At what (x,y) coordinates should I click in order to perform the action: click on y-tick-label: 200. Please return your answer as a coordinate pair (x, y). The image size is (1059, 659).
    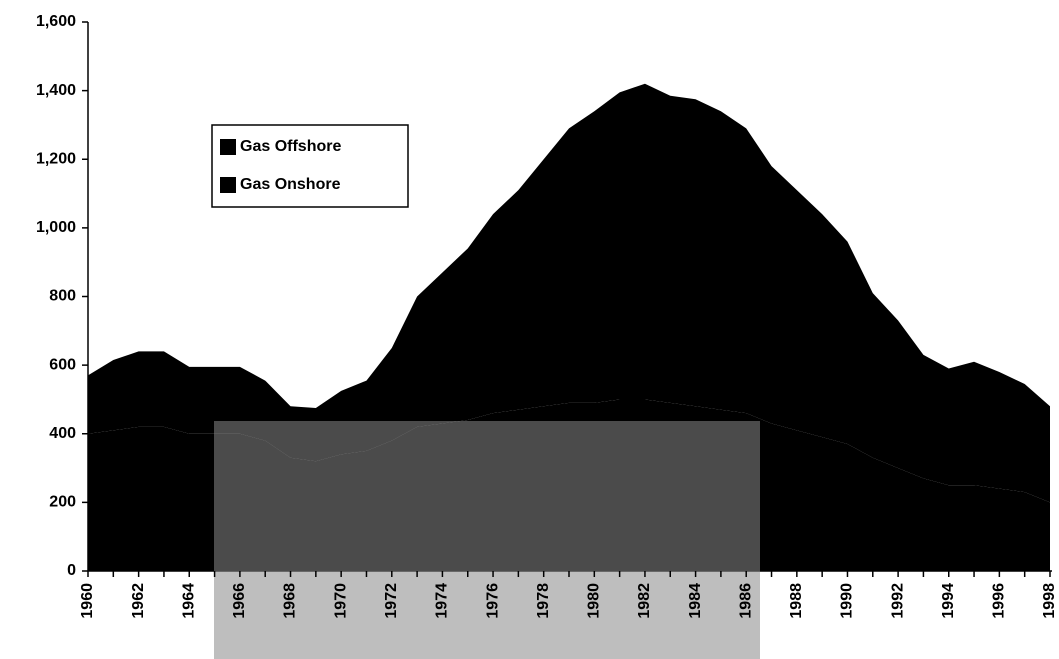
    Looking at the image, I should click on (62, 502).